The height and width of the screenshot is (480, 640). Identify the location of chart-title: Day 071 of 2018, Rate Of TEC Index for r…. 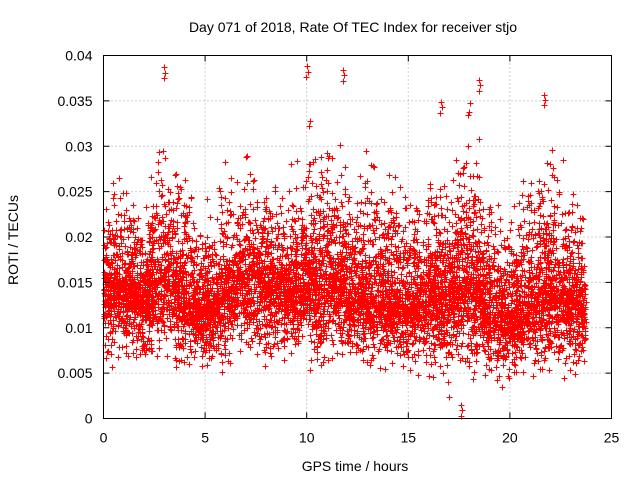
(353, 27).